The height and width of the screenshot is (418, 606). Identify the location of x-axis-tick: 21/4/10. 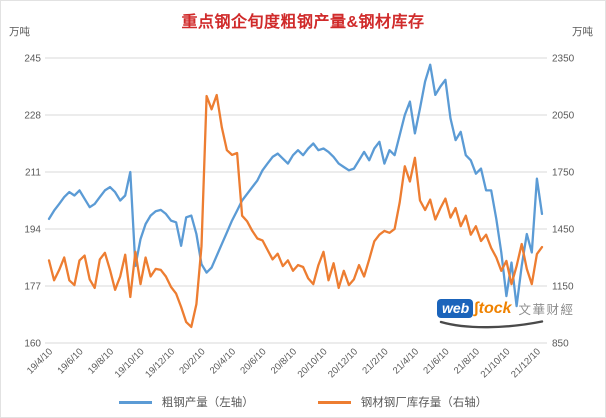
(406, 361).